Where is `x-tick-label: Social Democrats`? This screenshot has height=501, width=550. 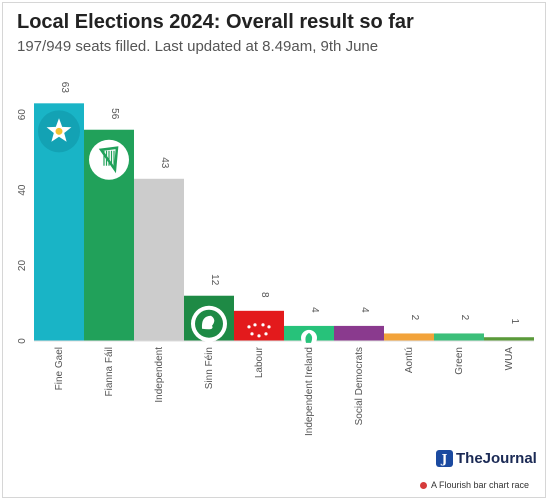
x-tick-label: Social Democrats is located at coordinates (359, 386).